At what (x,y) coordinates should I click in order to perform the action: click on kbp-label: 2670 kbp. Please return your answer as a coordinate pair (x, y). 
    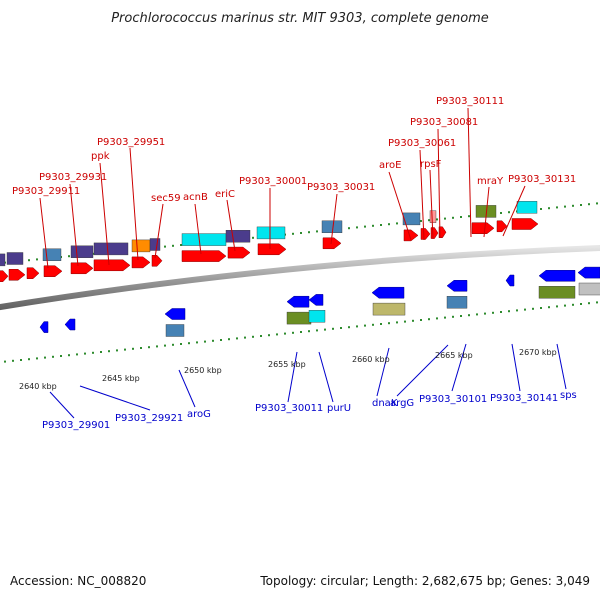
    Looking at the image, I should click on (538, 352).